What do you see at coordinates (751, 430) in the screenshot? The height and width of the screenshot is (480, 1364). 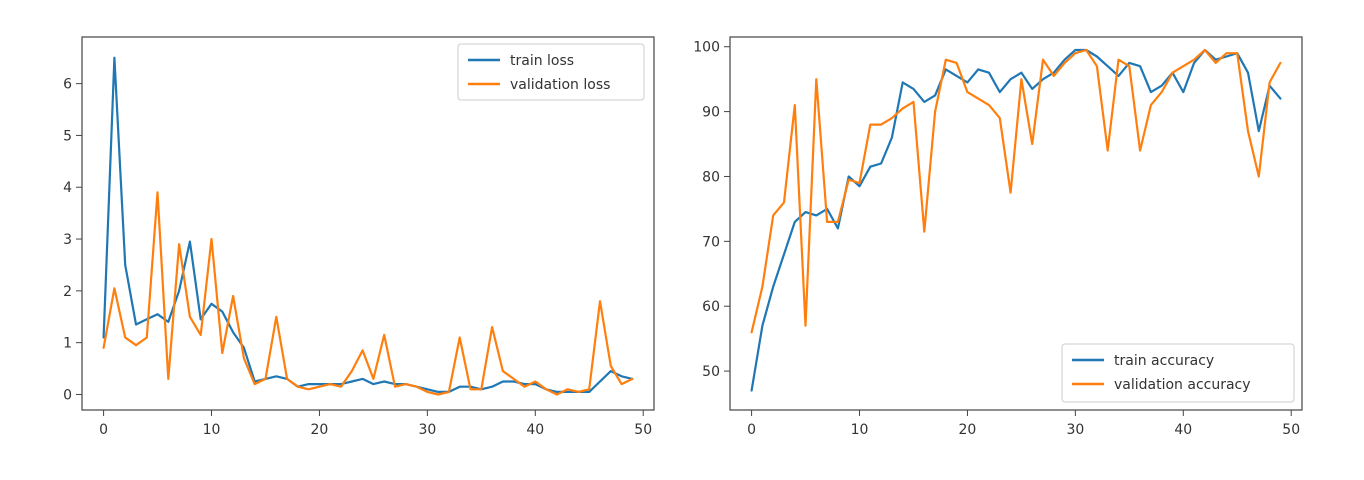 I see `accuracy-x-tick-label: 0` at bounding box center [751, 430].